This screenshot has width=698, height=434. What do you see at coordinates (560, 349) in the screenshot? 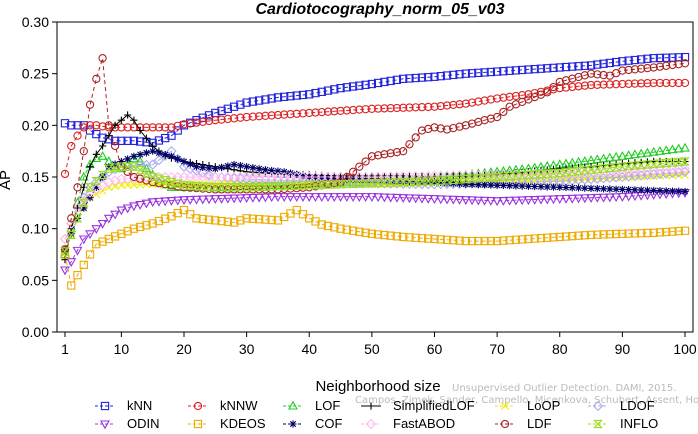
I see `x-tick-label: 80` at bounding box center [560, 349].